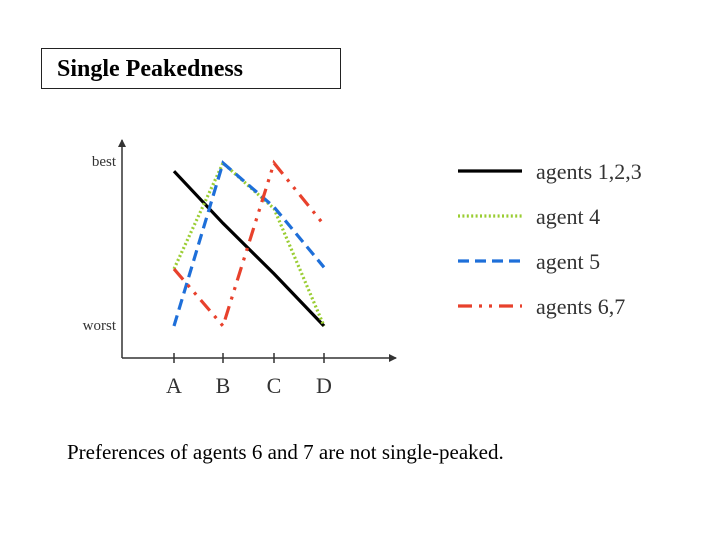  Describe the element at coordinates (100, 326) in the screenshot. I see `y-bottom-label: worst` at that location.